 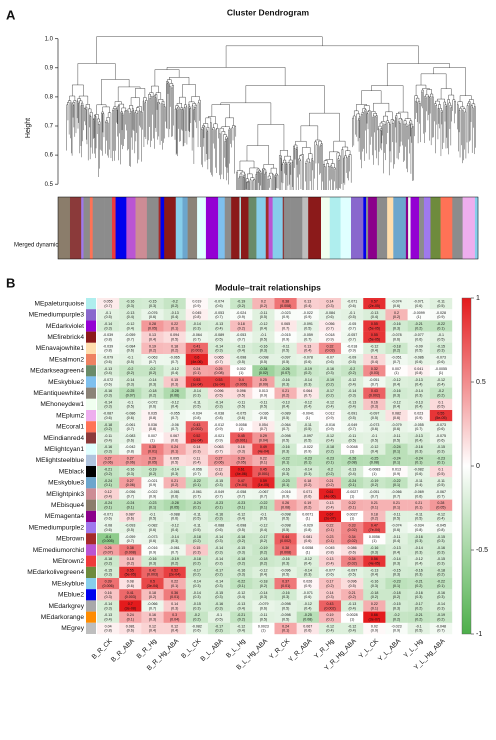 What do you see at coordinates (263, 470) in the screenshot?
I see `cell-value: 0.45` at bounding box center [263, 470].